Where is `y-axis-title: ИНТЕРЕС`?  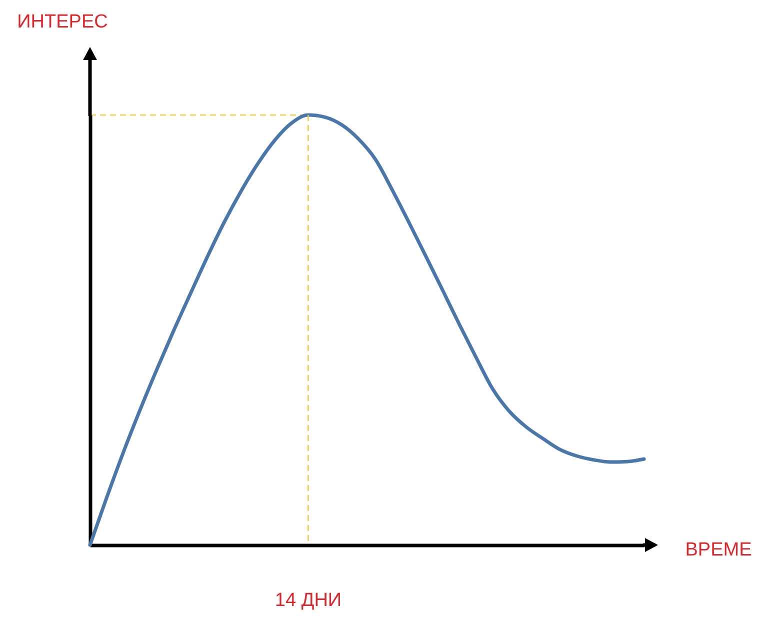
y-axis-title: ИНТЕРЕС is located at coordinates (62, 22).